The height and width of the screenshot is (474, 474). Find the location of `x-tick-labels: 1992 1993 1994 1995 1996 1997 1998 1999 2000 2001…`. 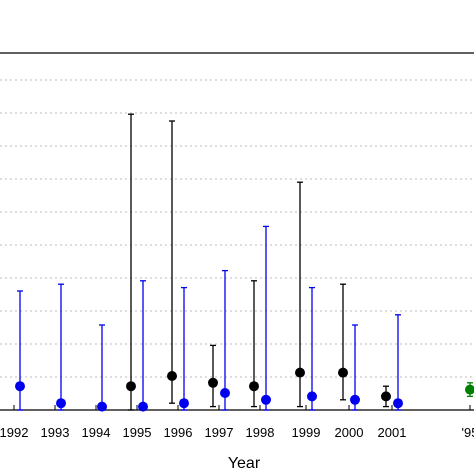

x-tick-labels: 1992 1993 1994 1995 1996 1997 1998 1999 2000 2001… is located at coordinates (237, 432).